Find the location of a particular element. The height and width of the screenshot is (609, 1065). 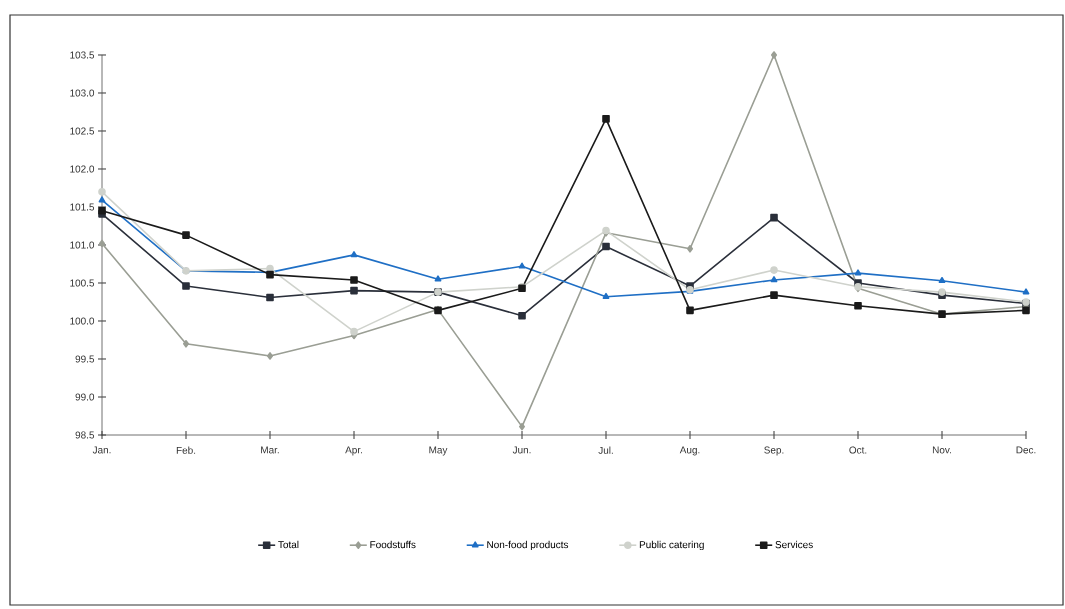

y-tick-label: 103.5 is located at coordinates (82, 55).